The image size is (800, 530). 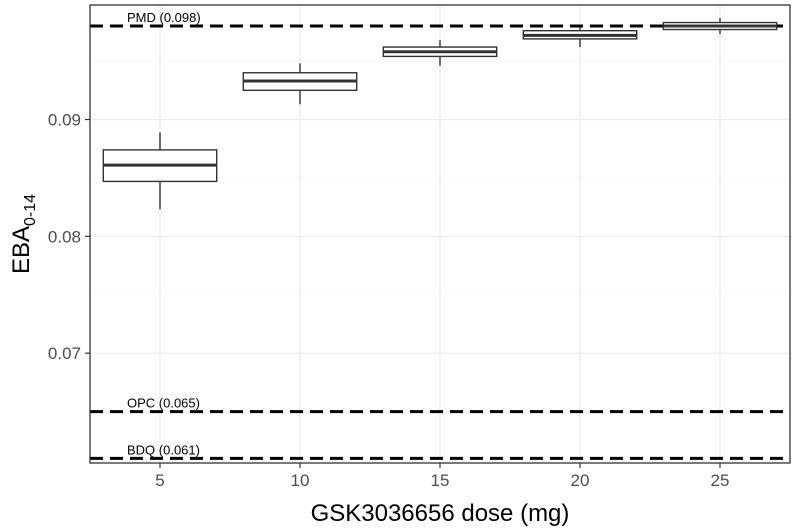 I want to click on reference-label-opc: OPC (0.065), so click(x=163, y=403).